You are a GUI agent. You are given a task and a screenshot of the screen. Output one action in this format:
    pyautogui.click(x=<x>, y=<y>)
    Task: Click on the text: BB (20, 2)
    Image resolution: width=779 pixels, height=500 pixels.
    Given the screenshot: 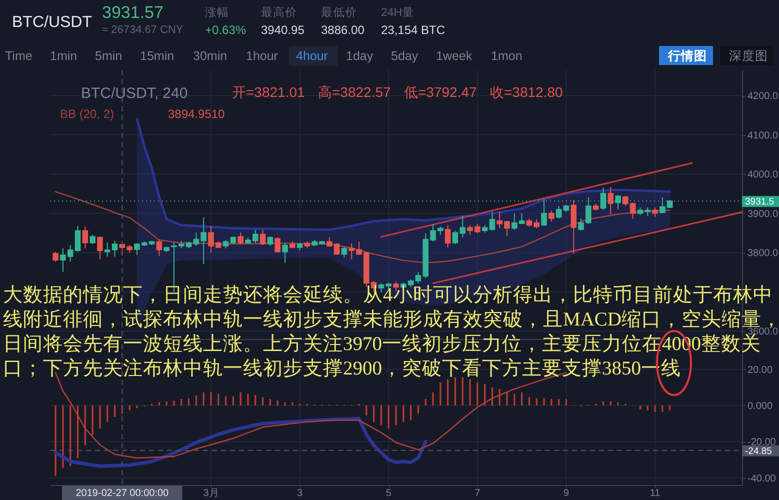 What is the action you would take?
    pyautogui.click(x=87, y=114)
    